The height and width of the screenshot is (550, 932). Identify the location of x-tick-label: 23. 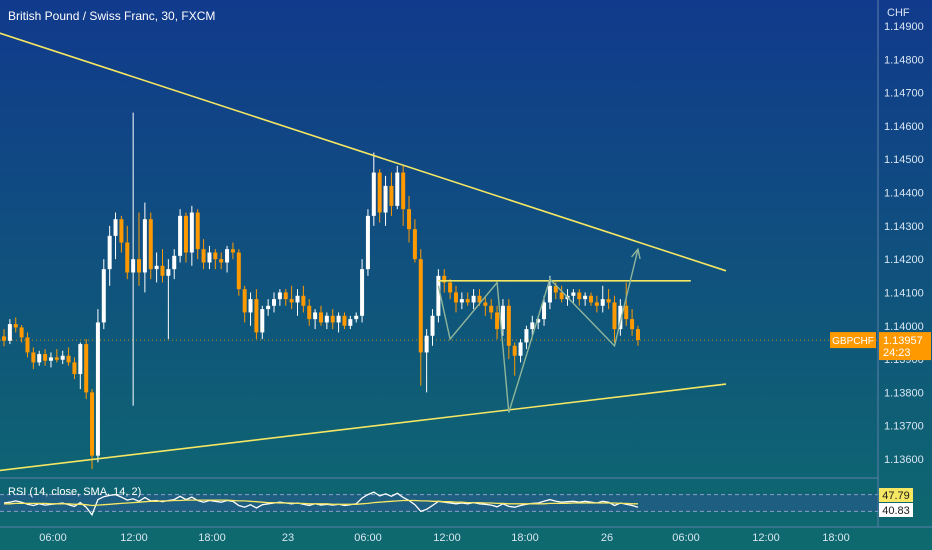
(288, 538).